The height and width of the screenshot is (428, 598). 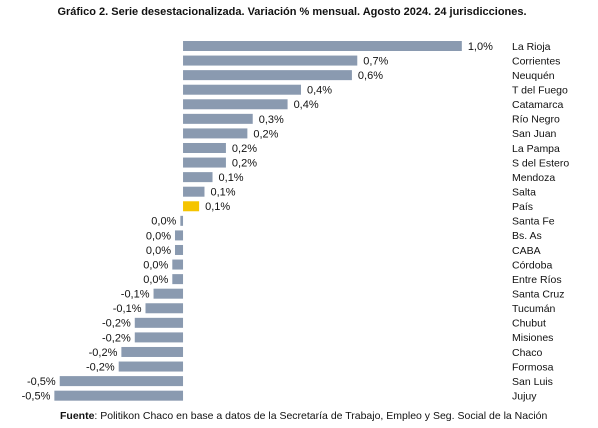 What do you see at coordinates (524, 192) in the screenshot?
I see `category-label: Salta` at bounding box center [524, 192].